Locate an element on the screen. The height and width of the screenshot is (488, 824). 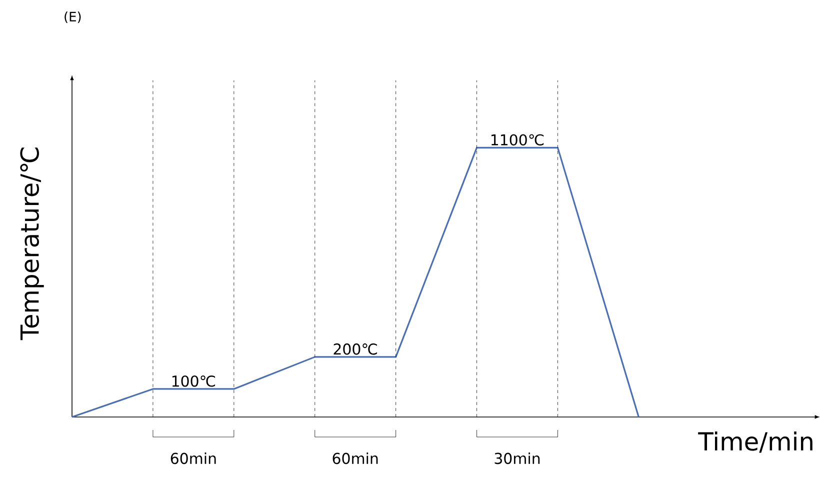
y-axis-title: Temperature/℃ is located at coordinates (32, 244).